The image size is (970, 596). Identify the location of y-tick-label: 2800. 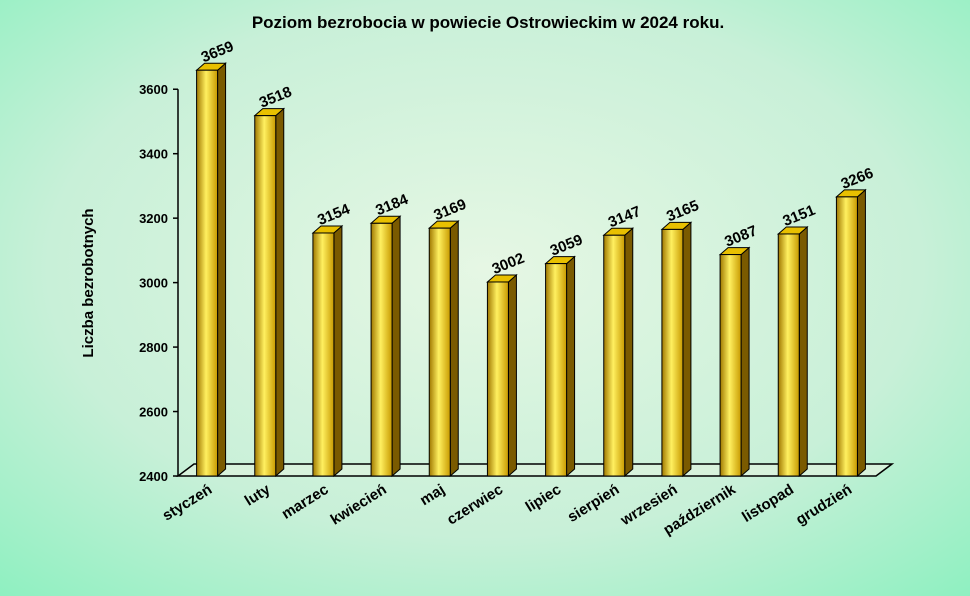
(153, 347).